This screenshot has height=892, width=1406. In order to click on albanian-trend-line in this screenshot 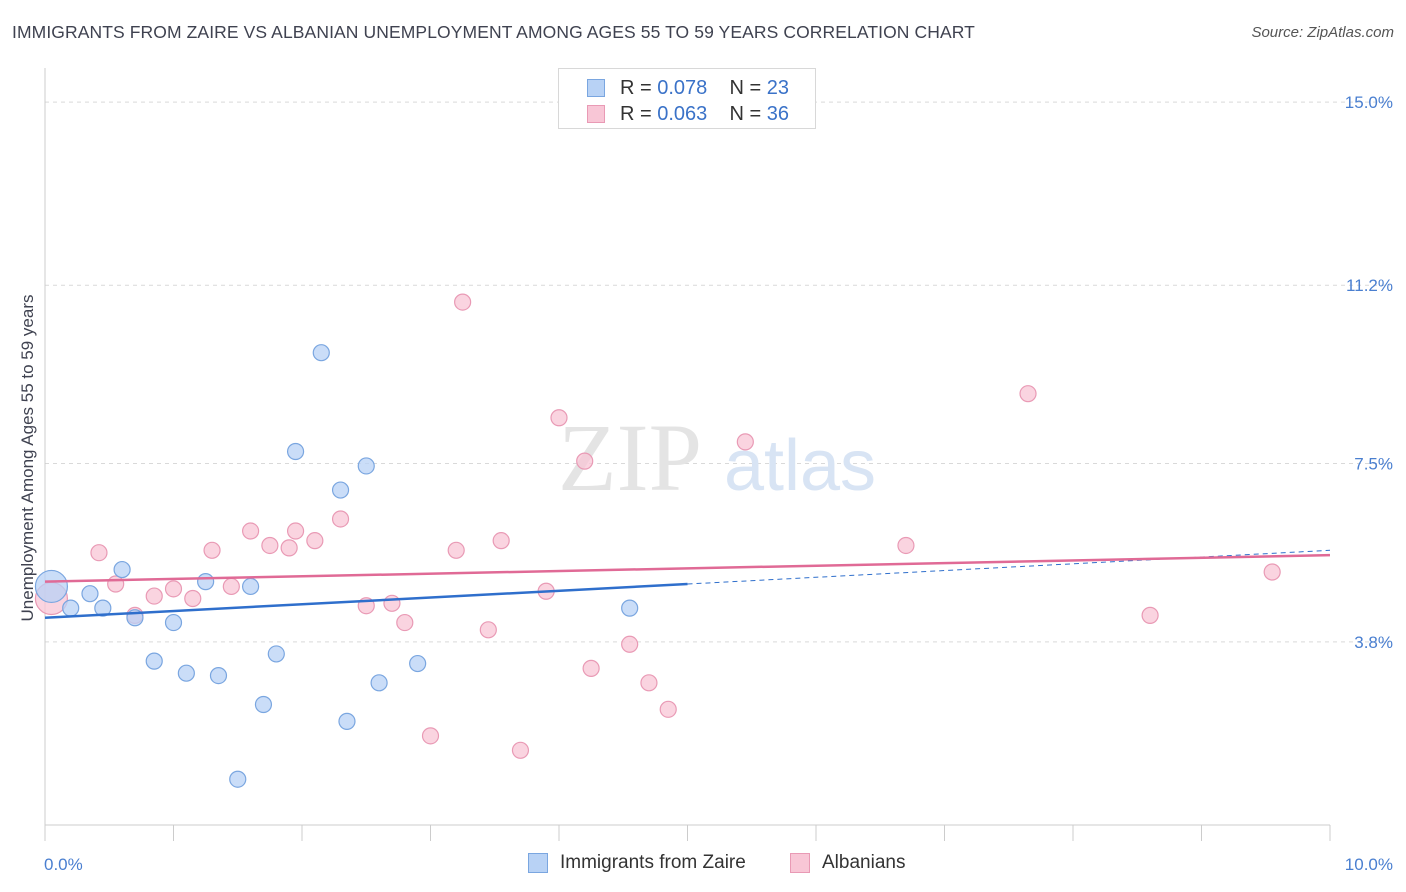, I will do `click(687, 568)`.